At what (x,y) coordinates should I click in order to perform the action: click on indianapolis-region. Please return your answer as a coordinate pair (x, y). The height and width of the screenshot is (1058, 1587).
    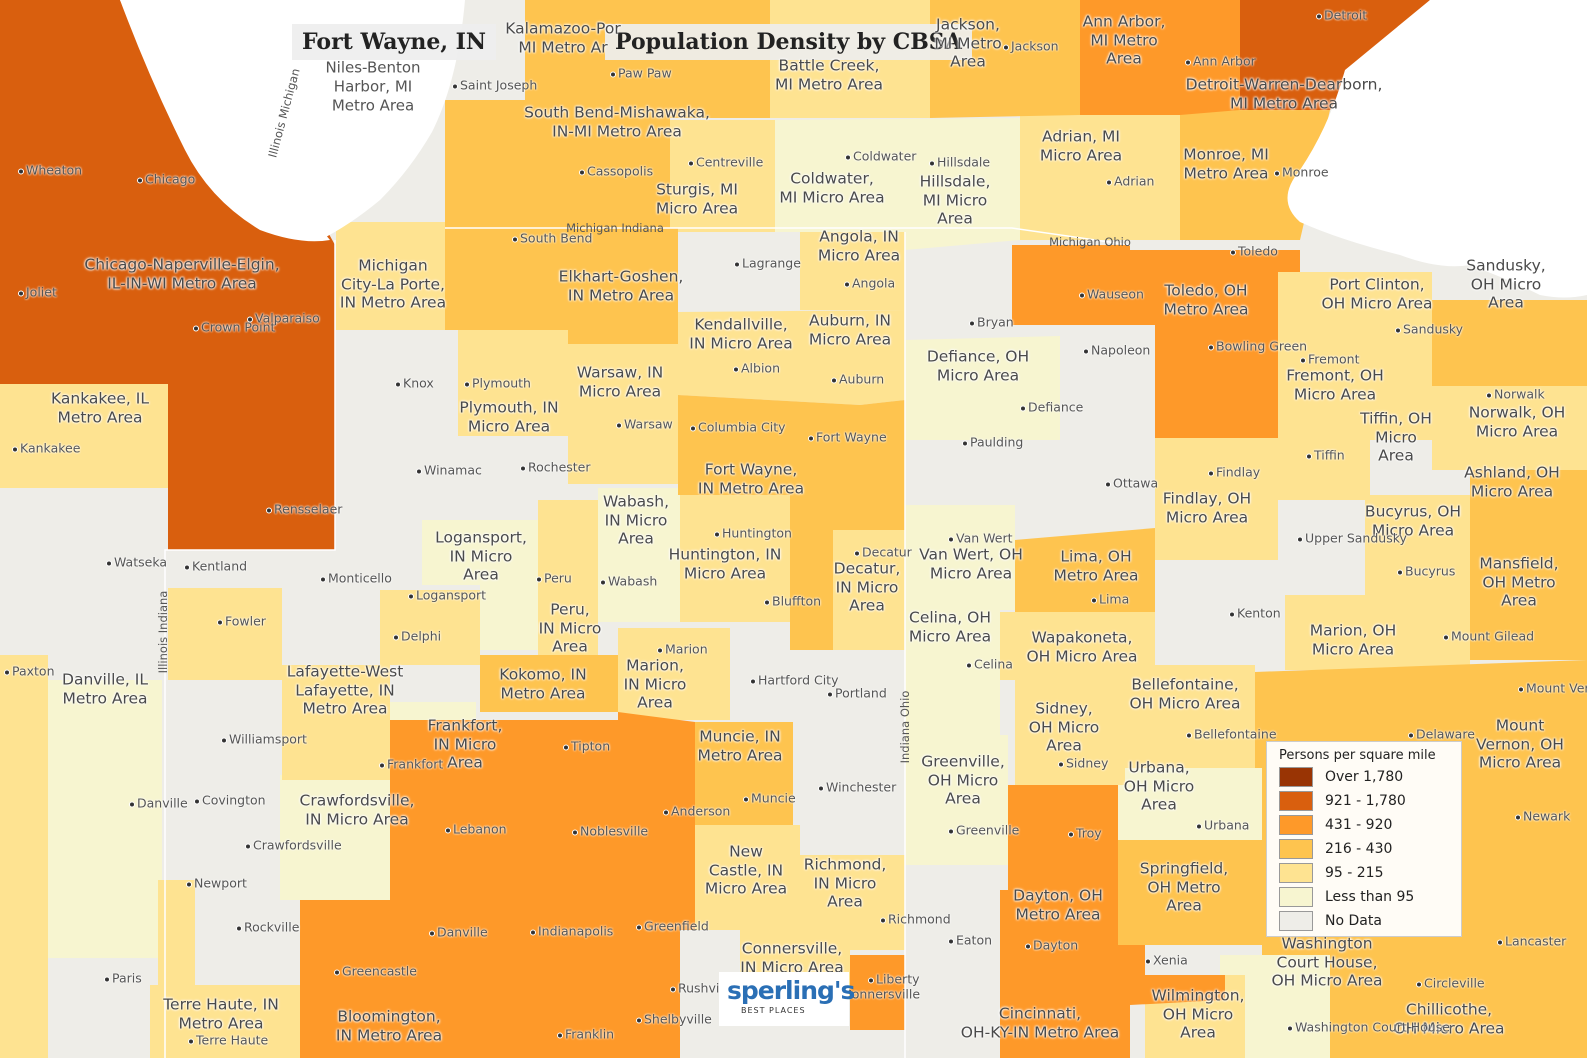
    Looking at the image, I should click on (497, 885).